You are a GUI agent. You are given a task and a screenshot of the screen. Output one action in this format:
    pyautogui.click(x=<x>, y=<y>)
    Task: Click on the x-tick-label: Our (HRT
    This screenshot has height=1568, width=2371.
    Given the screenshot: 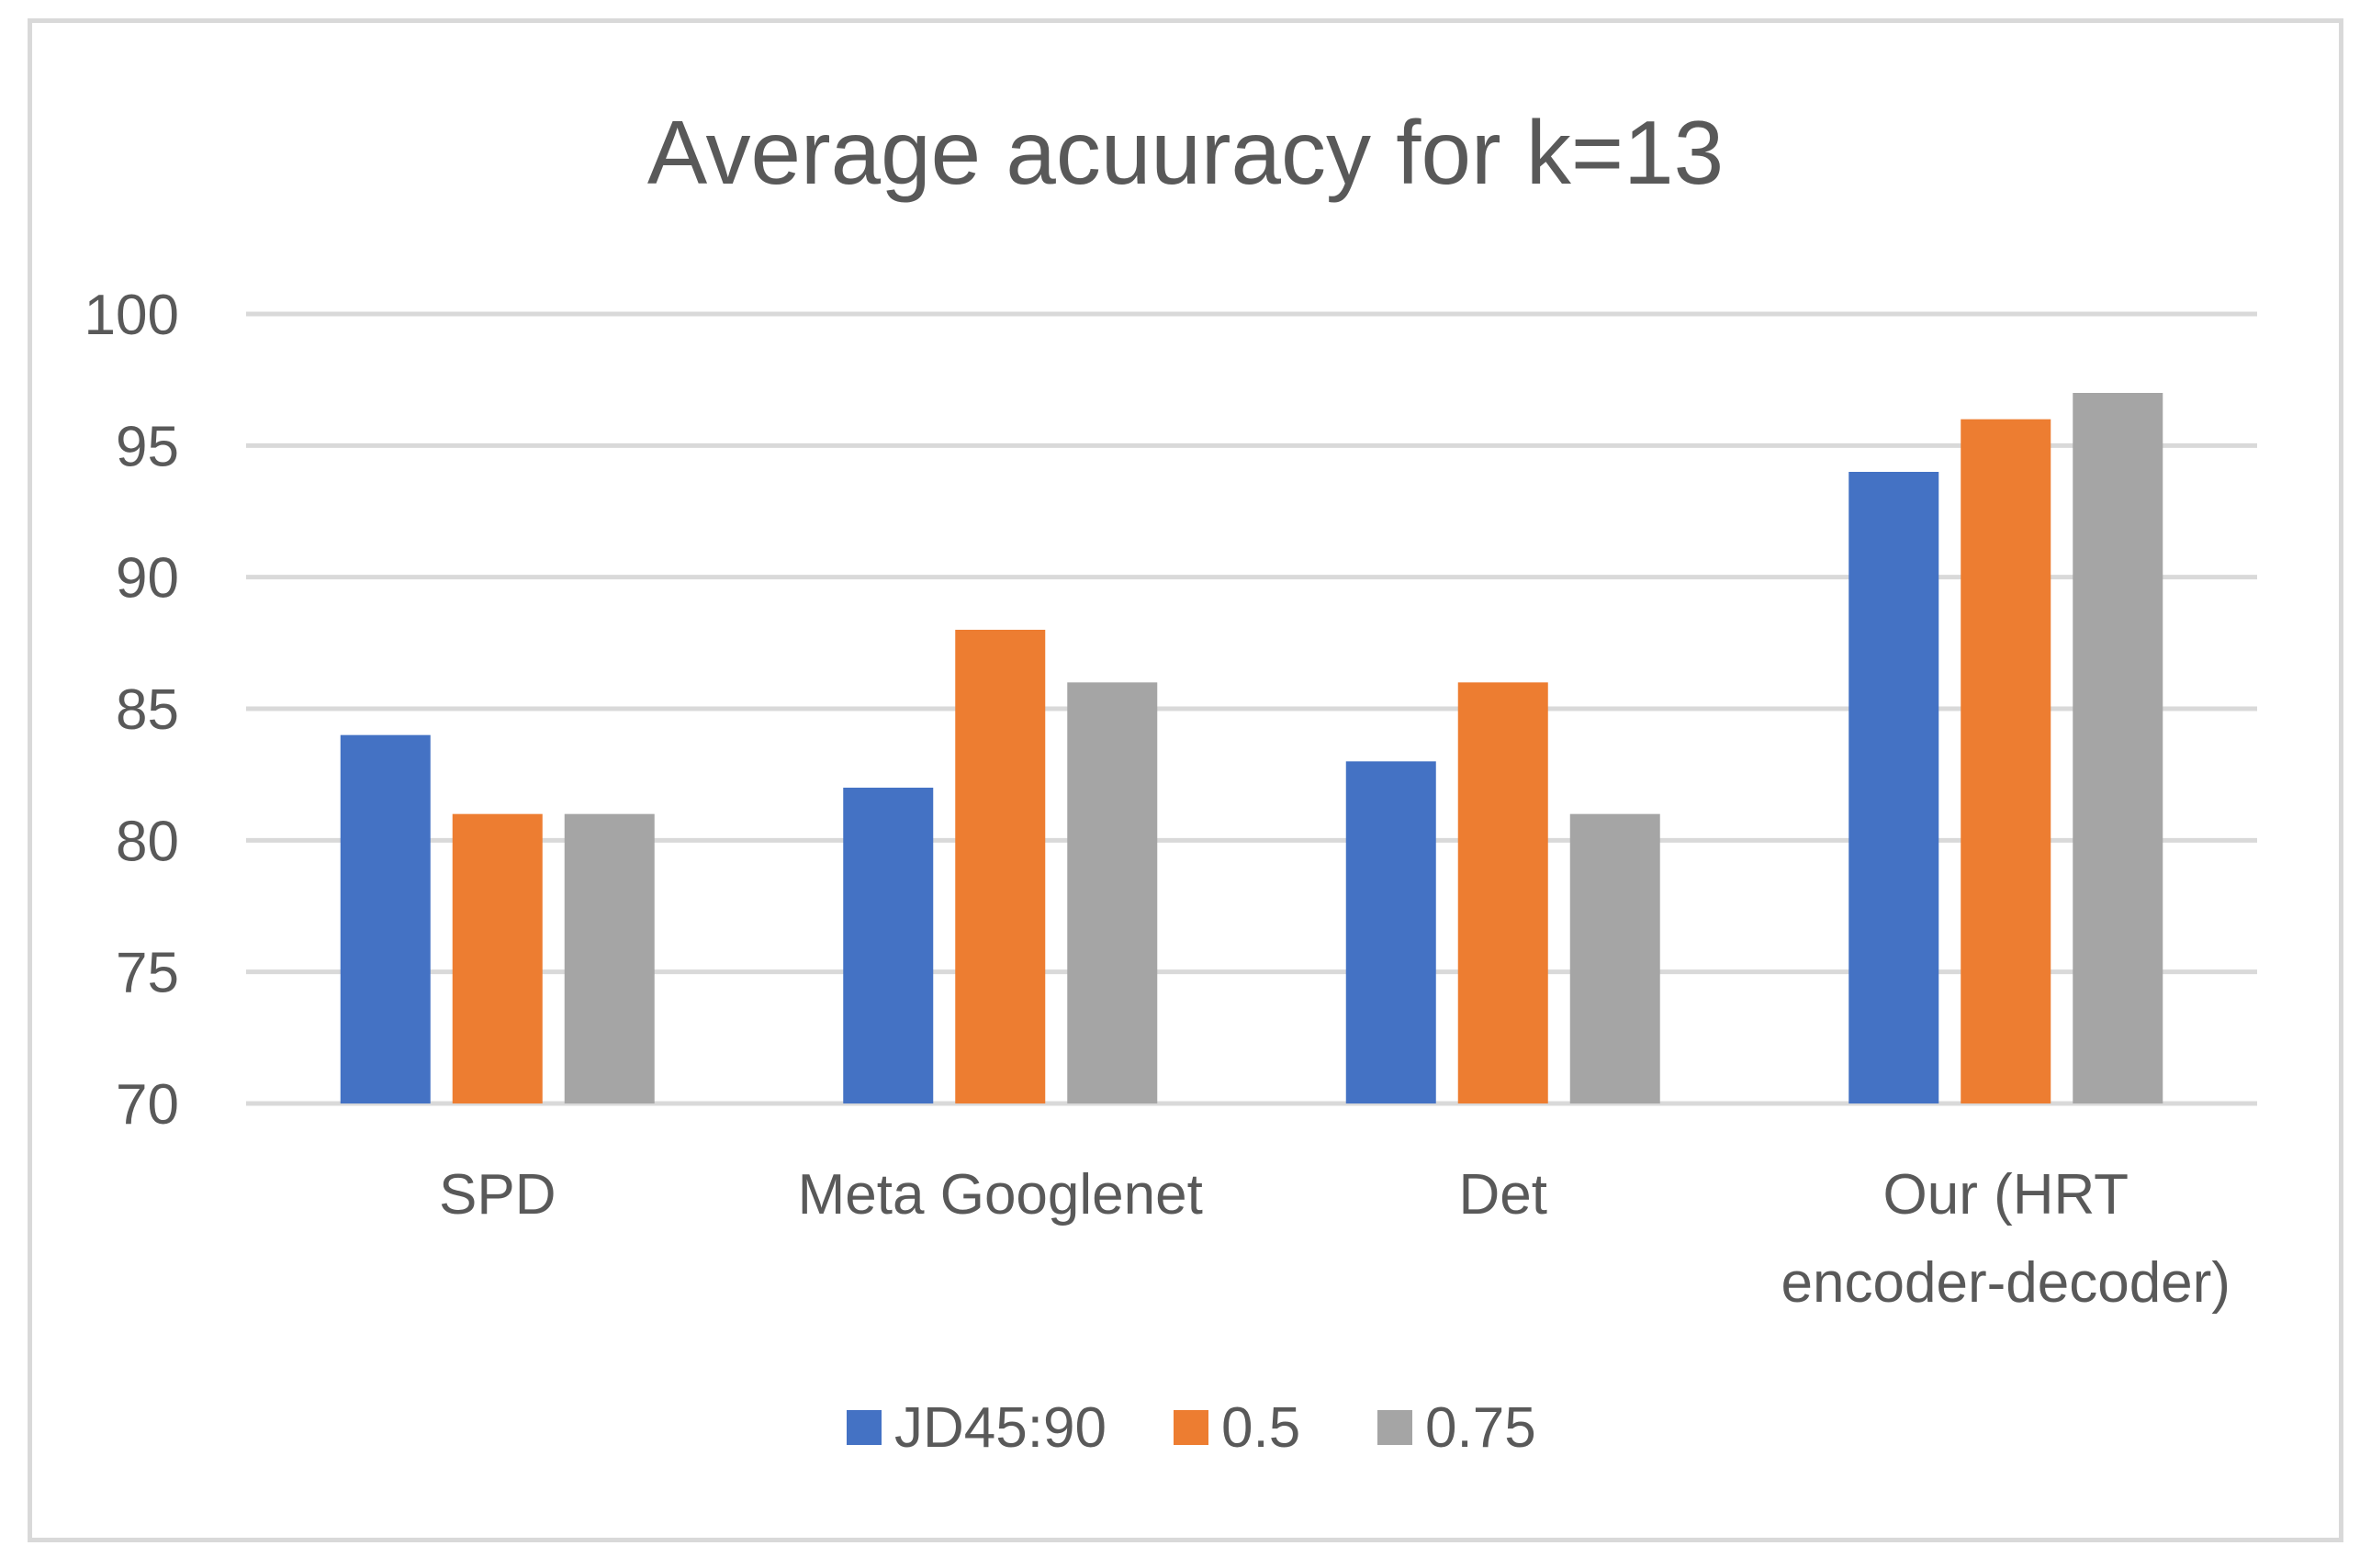 What is the action you would take?
    pyautogui.click(x=2006, y=1194)
    